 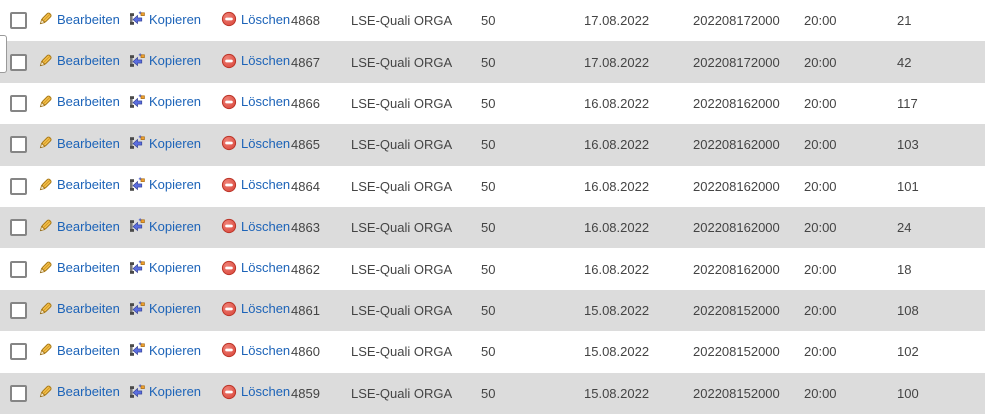 I want to click on row-copy-cell: Kopieren, so click(x=173, y=186).